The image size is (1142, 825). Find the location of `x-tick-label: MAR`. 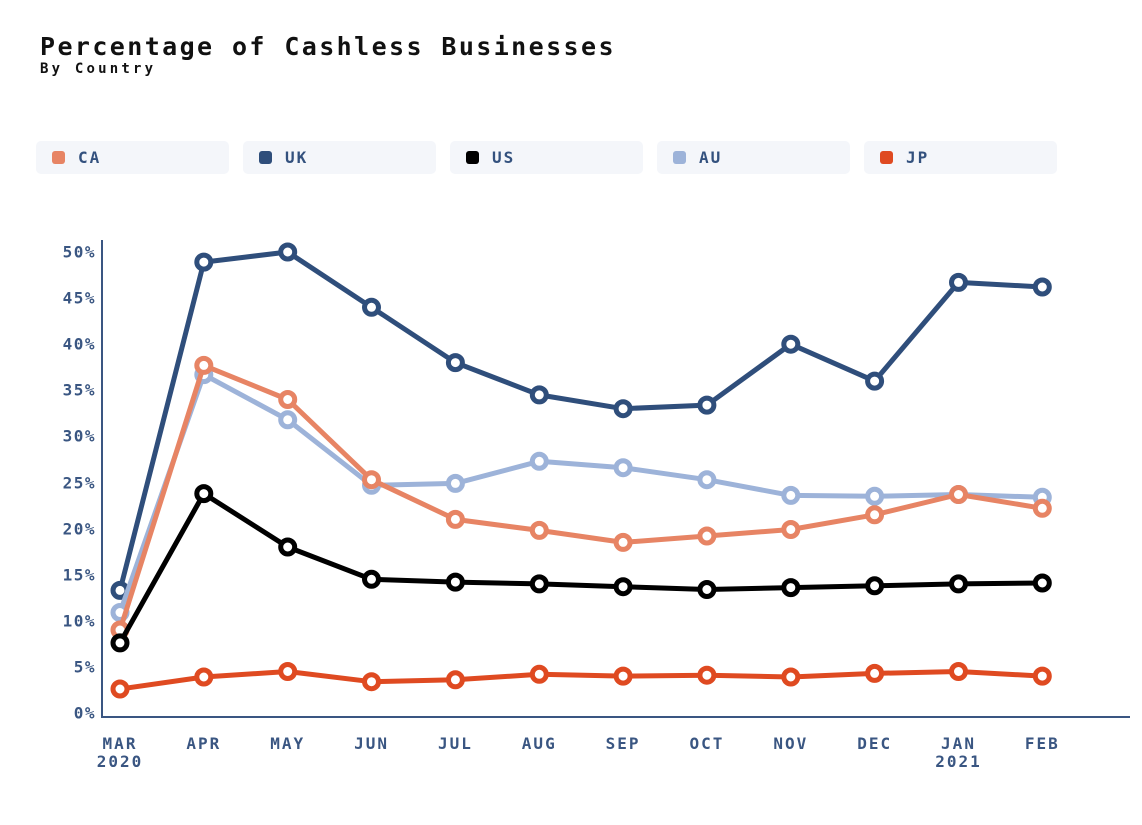

x-tick-label: MAR is located at coordinates (120, 743).